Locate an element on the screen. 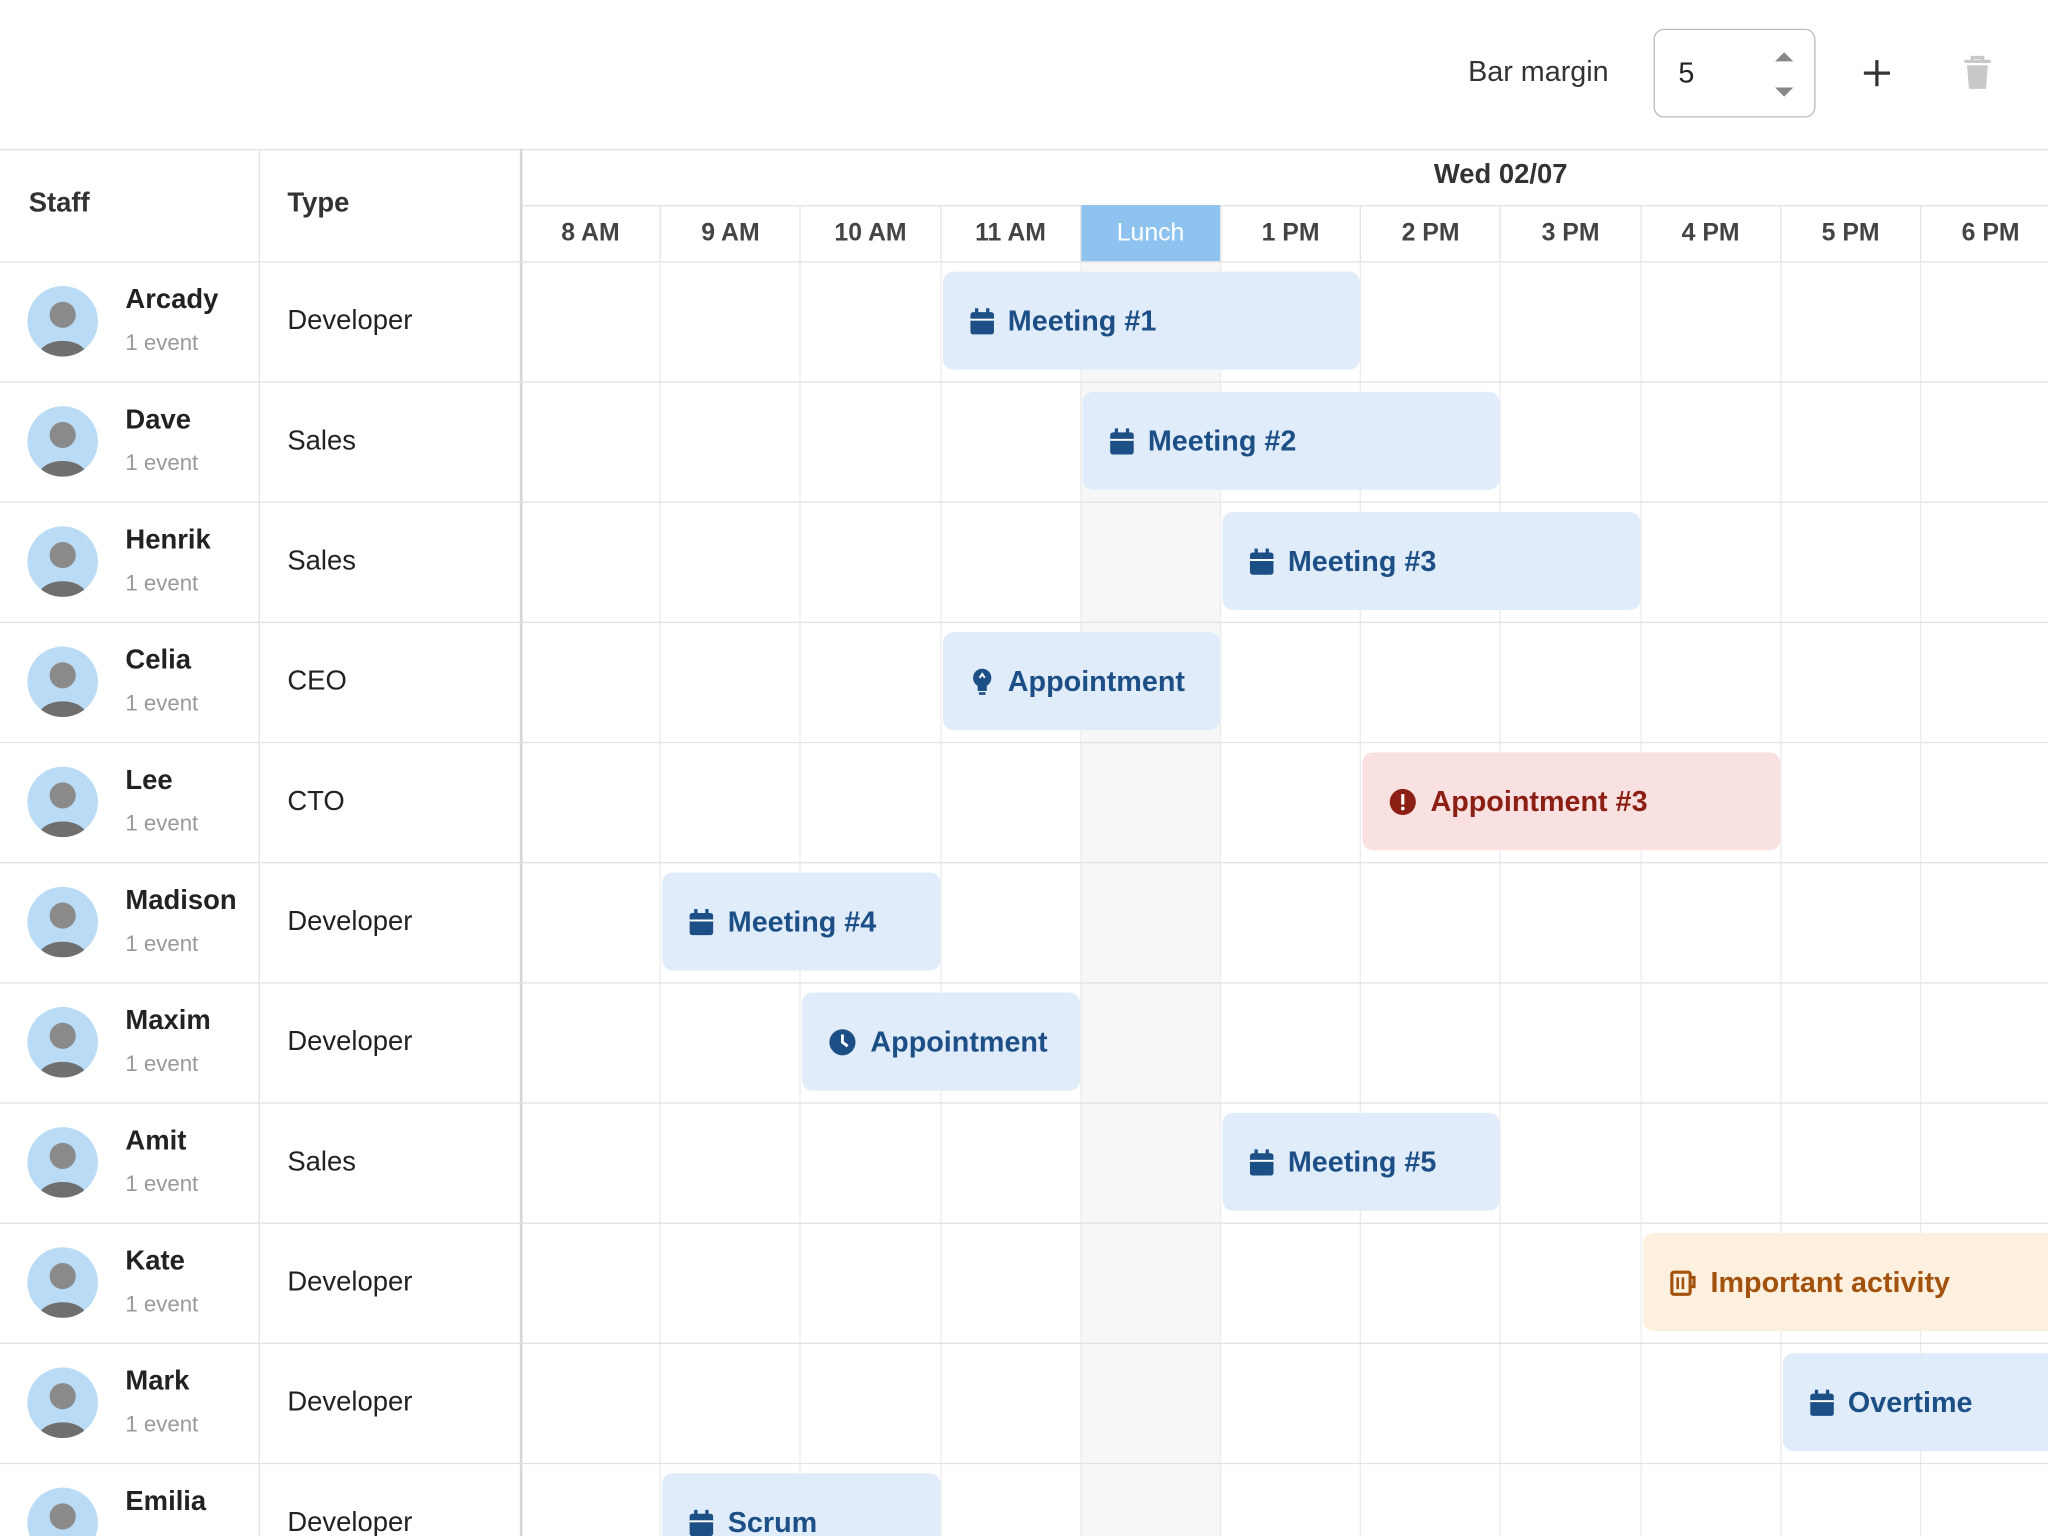 The image size is (2048, 1536). hour-header: 6 PM is located at coordinates (1984, 233).